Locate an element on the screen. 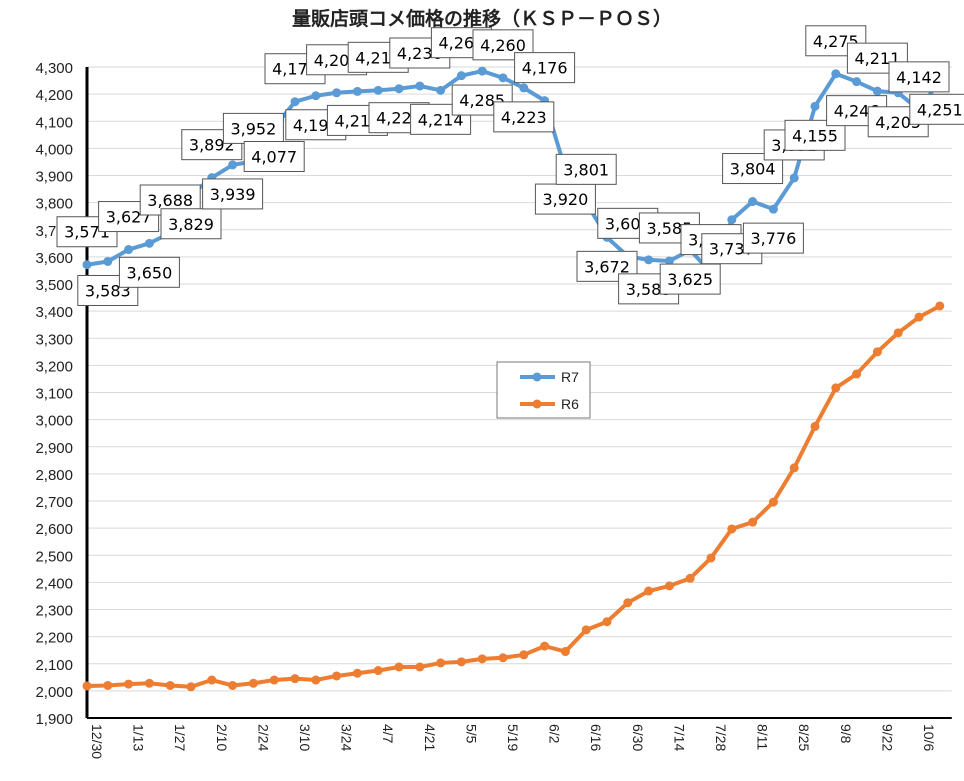 This screenshot has height=781, width=964. x-tick-label: 9/8 is located at coordinates (846, 734).